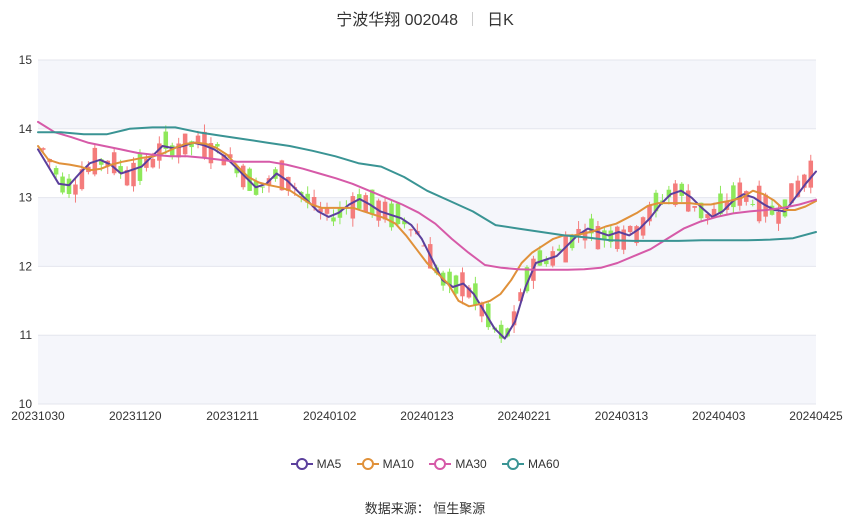  Describe the element at coordinates (26, 335) in the screenshot. I see `y-tick-label: 11` at that location.